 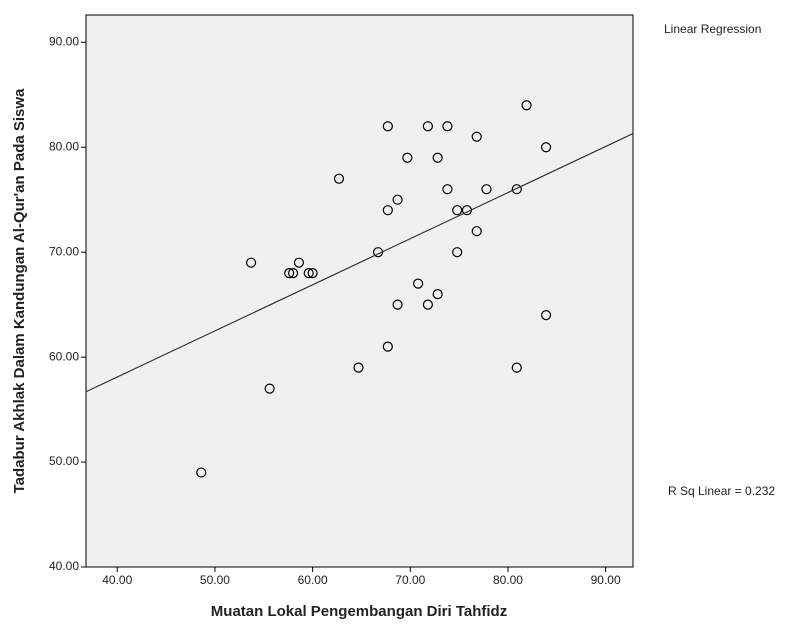 What do you see at coordinates (64, 251) in the screenshot?
I see `y-tick-label: 70.00` at bounding box center [64, 251].